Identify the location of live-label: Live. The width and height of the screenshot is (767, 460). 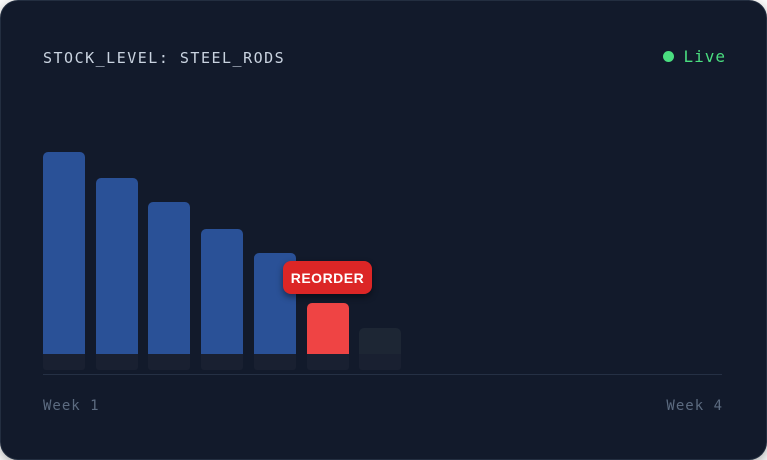
(704, 56).